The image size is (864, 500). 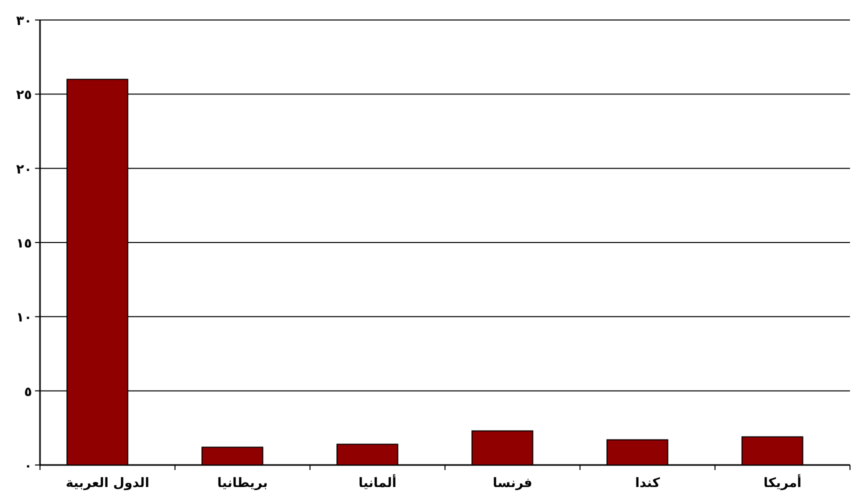 What do you see at coordinates (647, 483) in the screenshot?
I see `x-tick-label: كندا` at bounding box center [647, 483].